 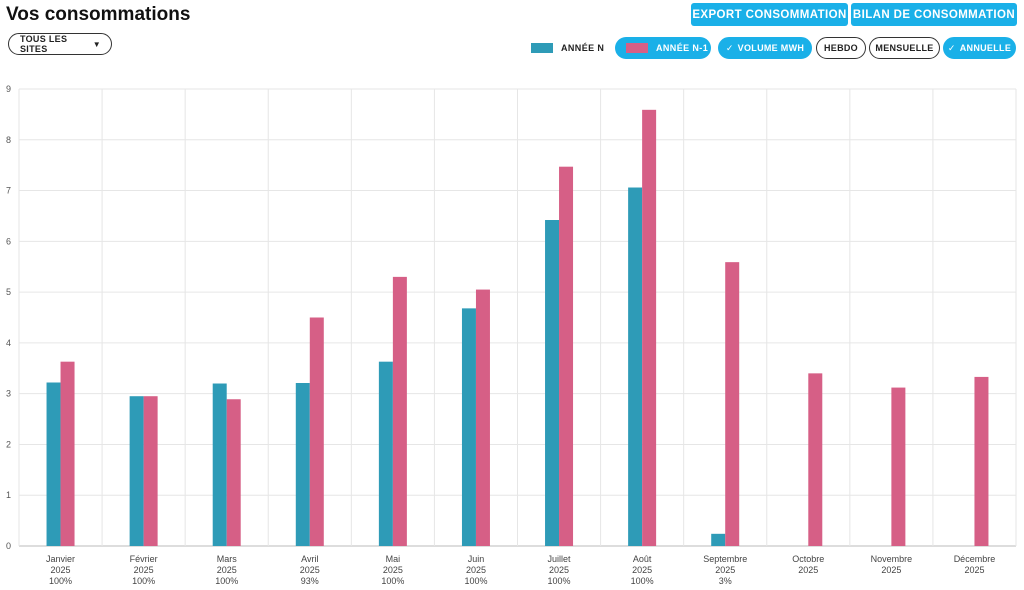 I want to click on bar-annee-n: ANNÉE N Août: 7.06, so click(x=635, y=366).